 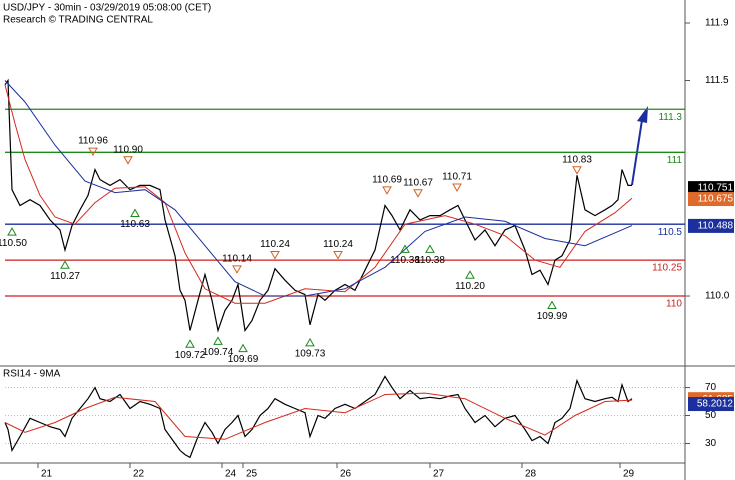 What do you see at coordinates (716, 188) in the screenshot?
I see `price-tag-label: 110.751` at bounding box center [716, 188].